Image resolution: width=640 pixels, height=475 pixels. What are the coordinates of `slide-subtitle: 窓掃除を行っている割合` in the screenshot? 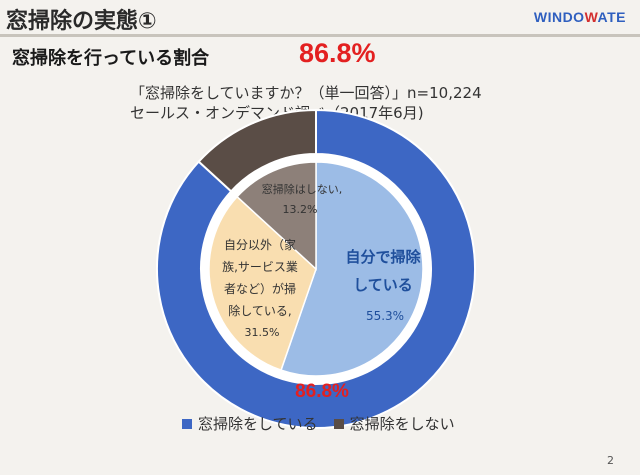 It's located at (111, 58).